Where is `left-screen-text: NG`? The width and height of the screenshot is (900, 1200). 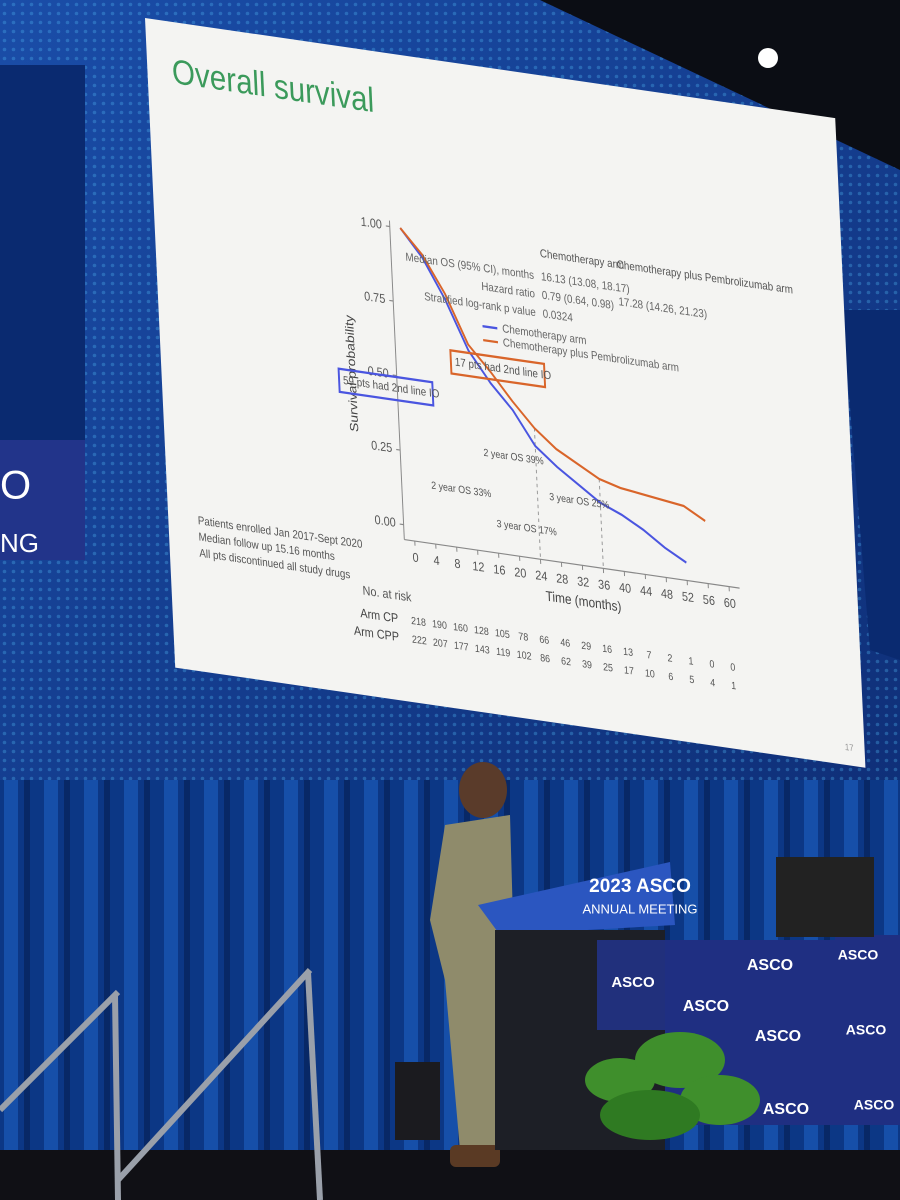 left-screen-text: NG is located at coordinates (19, 543).